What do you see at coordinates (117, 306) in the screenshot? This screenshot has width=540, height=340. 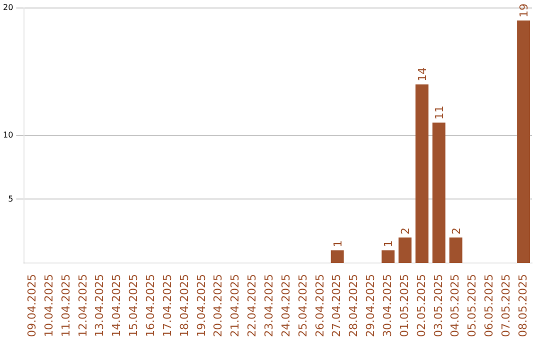 I see `x-tick-label: 14.04.2025` at bounding box center [117, 306].